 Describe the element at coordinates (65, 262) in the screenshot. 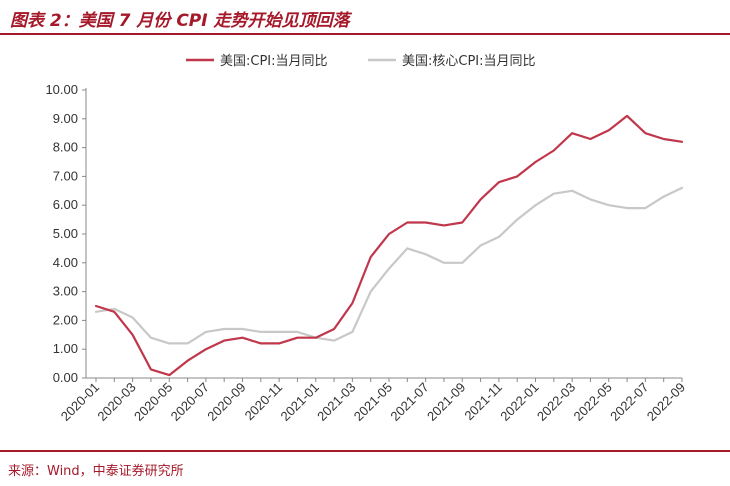

I see `y-tick-label: 4.00` at that location.